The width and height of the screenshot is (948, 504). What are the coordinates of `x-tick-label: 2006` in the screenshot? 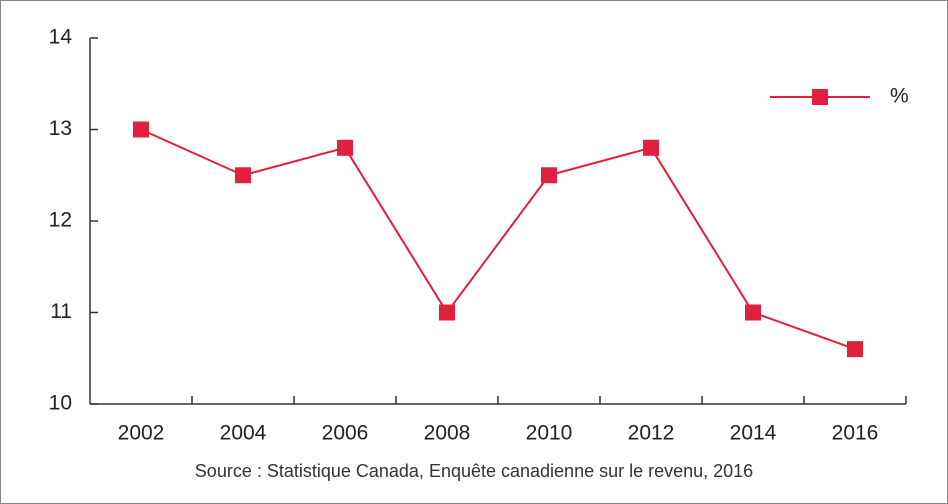 It's located at (345, 433).